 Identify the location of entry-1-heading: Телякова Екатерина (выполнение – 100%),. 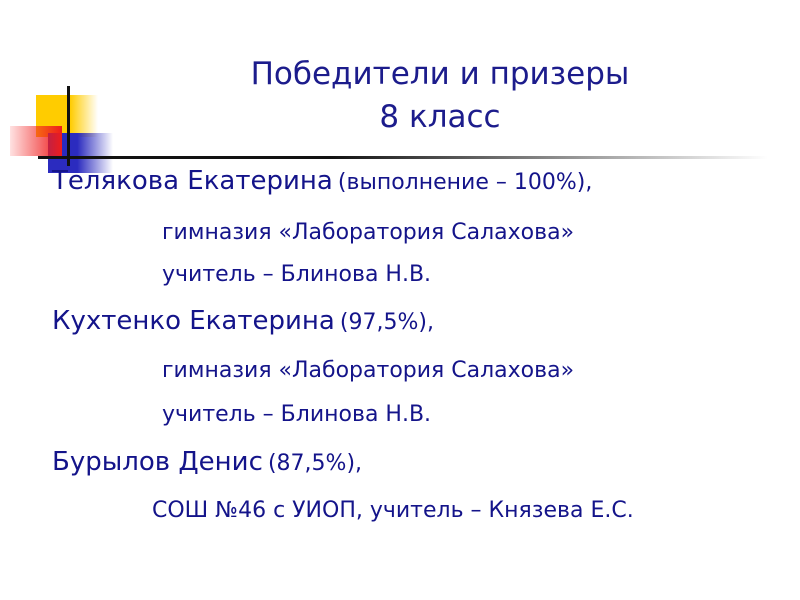
(322, 181).